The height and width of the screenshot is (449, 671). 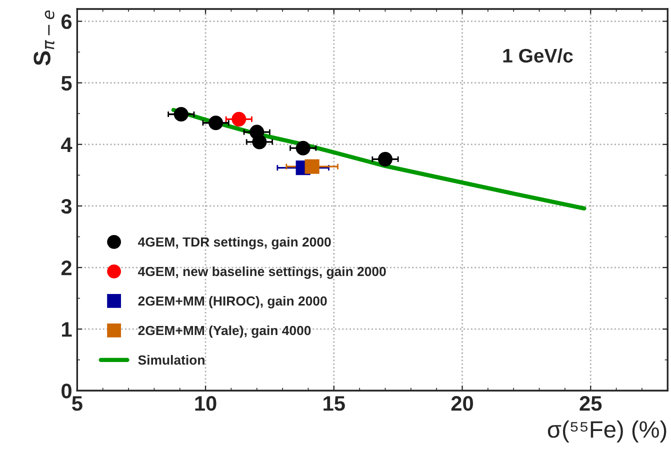 What do you see at coordinates (334, 403) in the screenshot?
I see `x-tick-label: 15` at bounding box center [334, 403].